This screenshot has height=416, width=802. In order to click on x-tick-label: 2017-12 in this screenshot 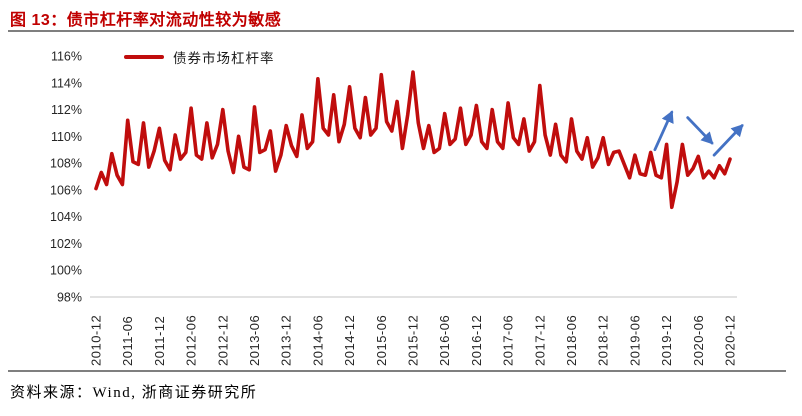, I will do `click(539, 340)`.